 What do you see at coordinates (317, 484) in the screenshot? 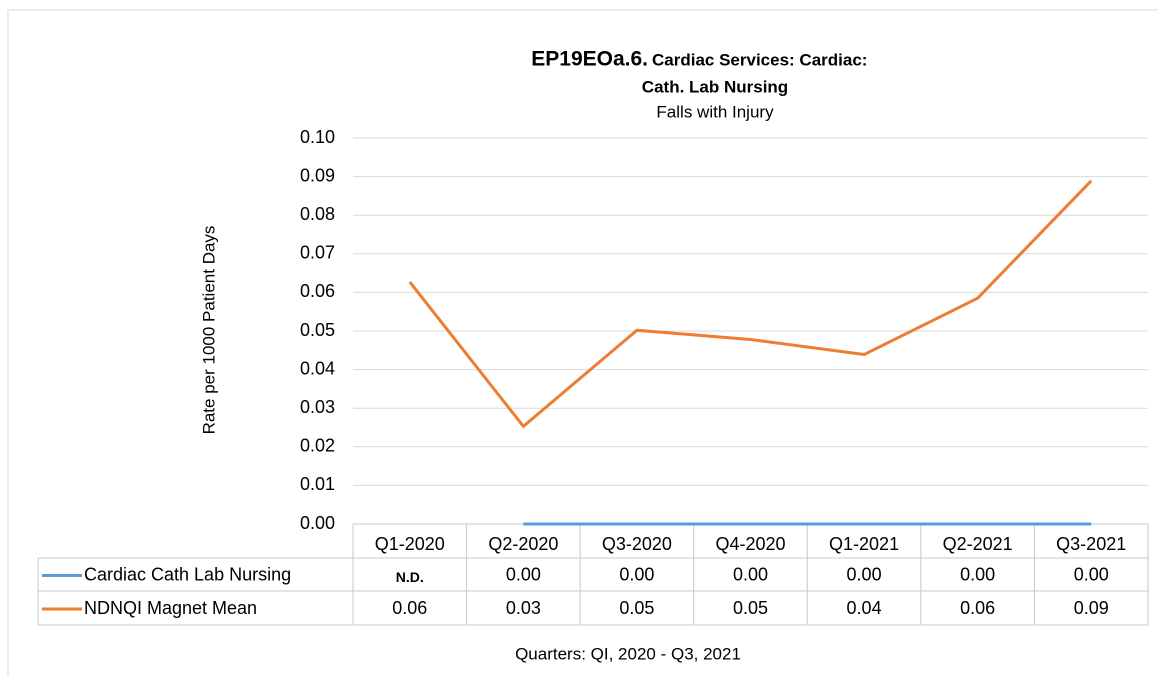
I see `y-tick-label: 0.01` at bounding box center [317, 484].